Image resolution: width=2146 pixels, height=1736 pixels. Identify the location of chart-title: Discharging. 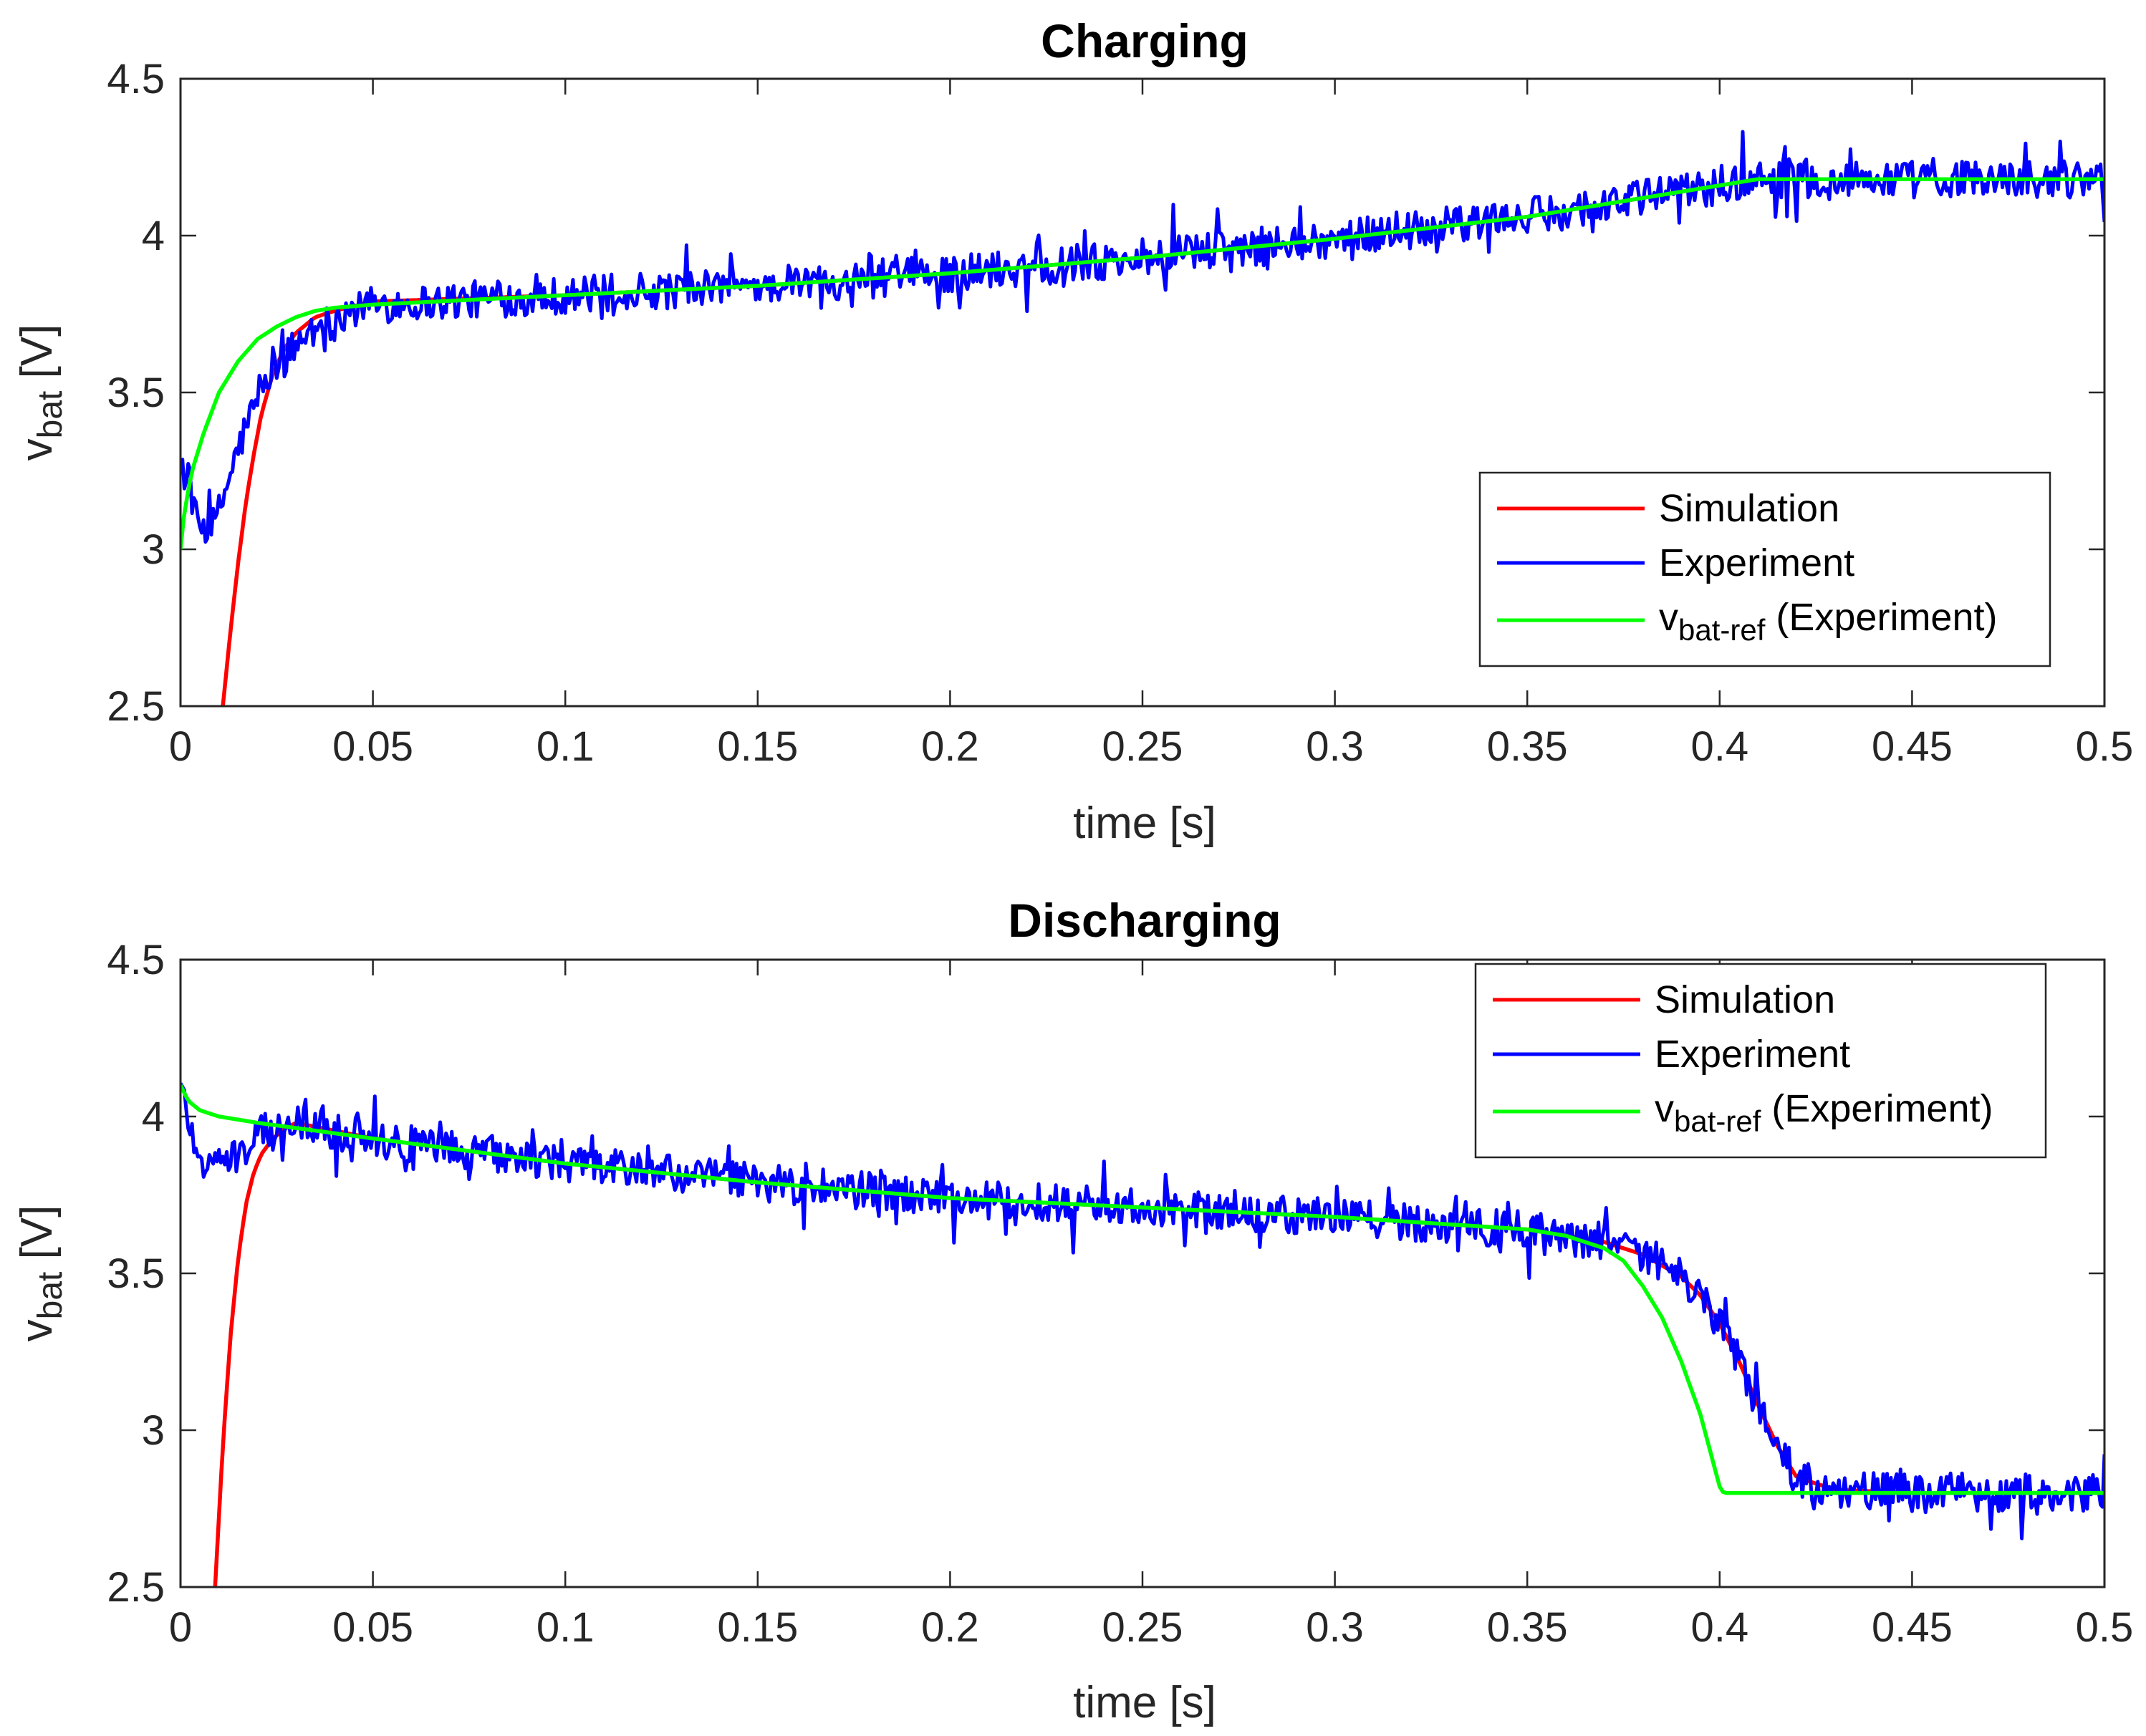
(1144, 920).